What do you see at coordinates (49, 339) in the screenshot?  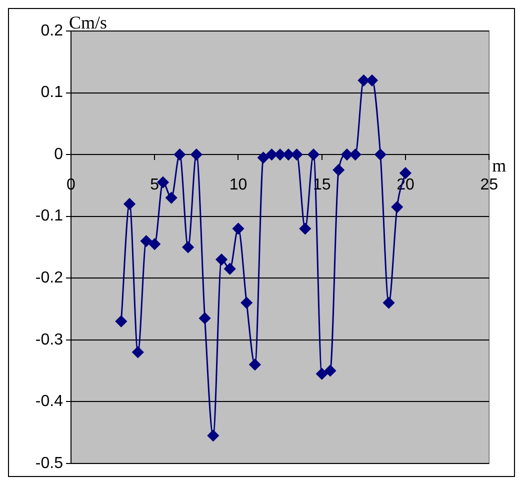 I see `y-tick-label: -0.3` at bounding box center [49, 339].